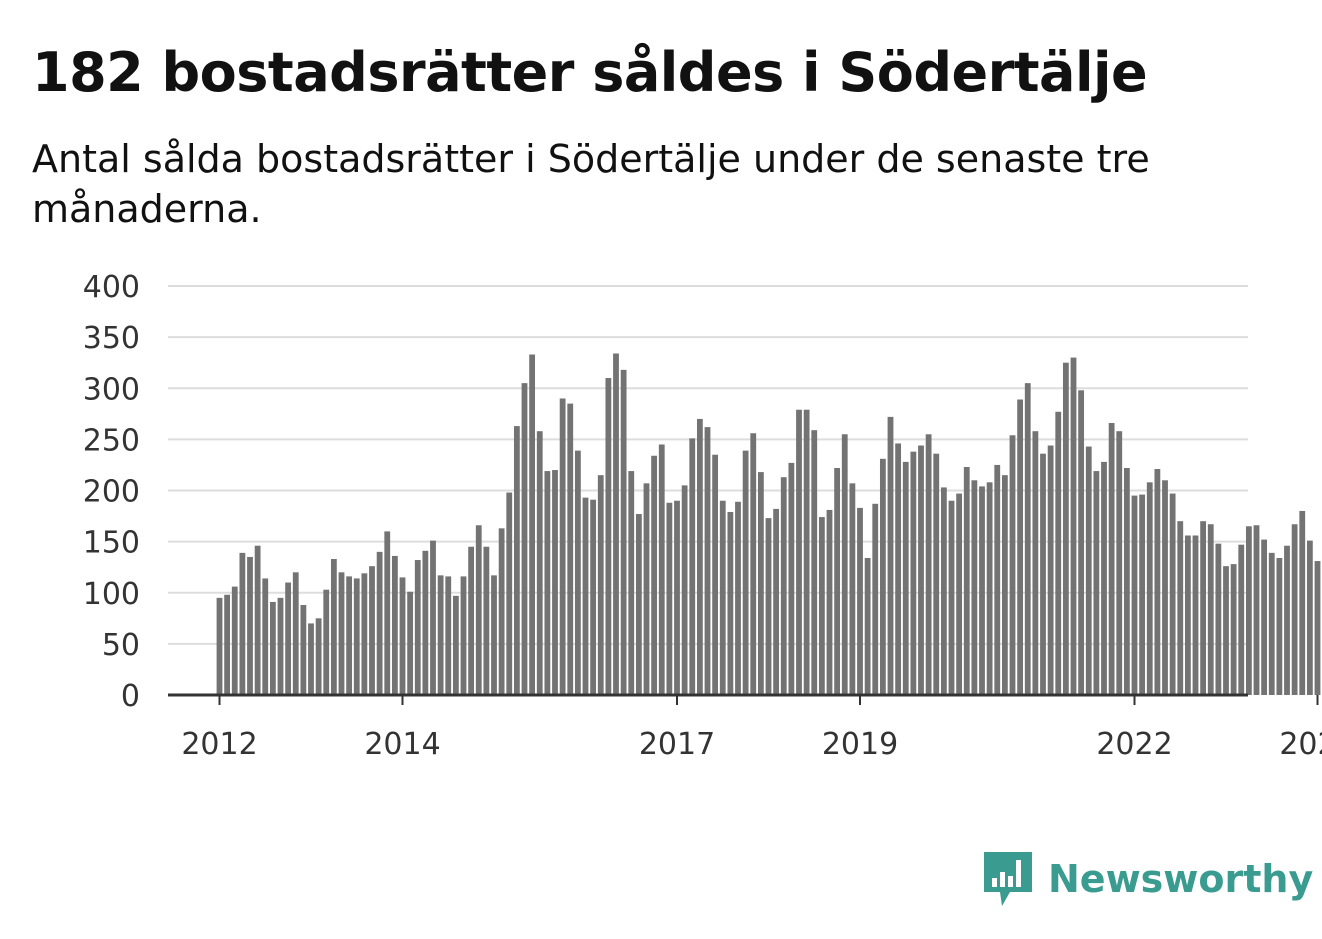 Image resolution: width=1322 pixels, height=939 pixels. I want to click on y-axis-ticks: 0 50 100 150 200 250 300 350 400, so click(111, 492).